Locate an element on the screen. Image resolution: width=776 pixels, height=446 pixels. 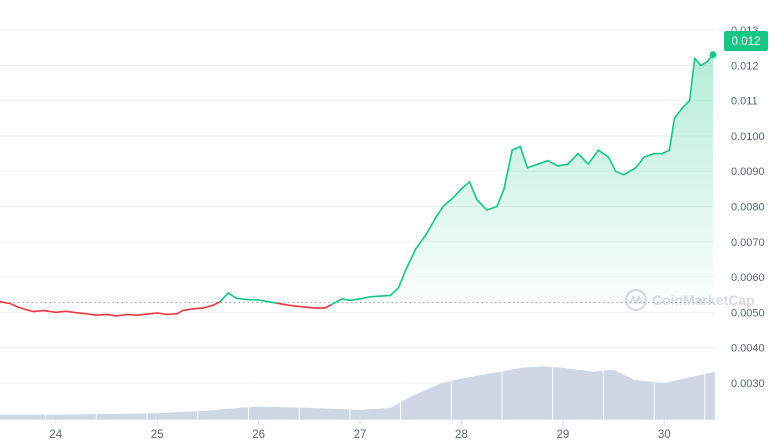
y-tick-label: 0.0060 is located at coordinates (748, 278).